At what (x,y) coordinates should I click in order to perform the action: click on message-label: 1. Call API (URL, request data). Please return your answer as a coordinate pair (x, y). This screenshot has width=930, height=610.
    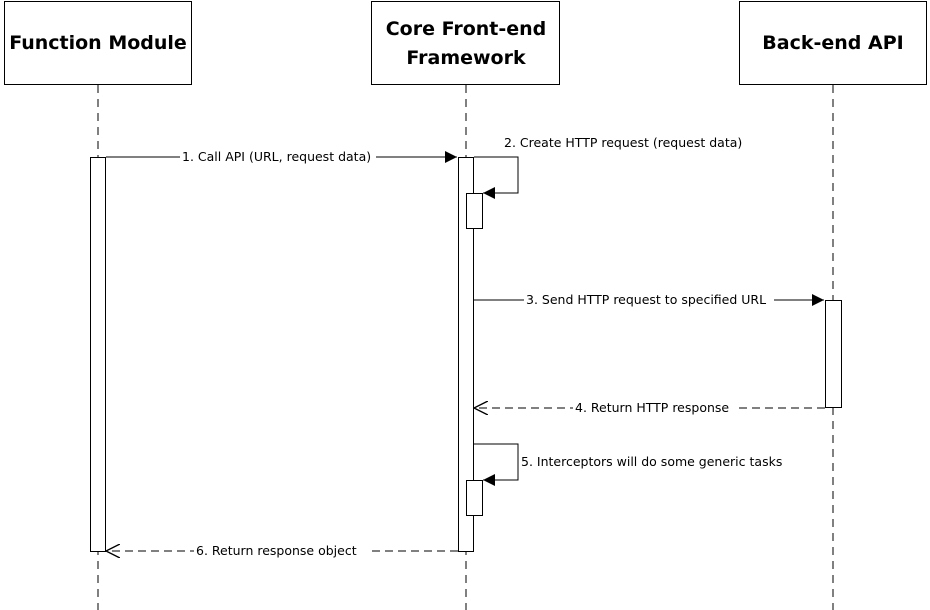
    Looking at the image, I should click on (276, 156).